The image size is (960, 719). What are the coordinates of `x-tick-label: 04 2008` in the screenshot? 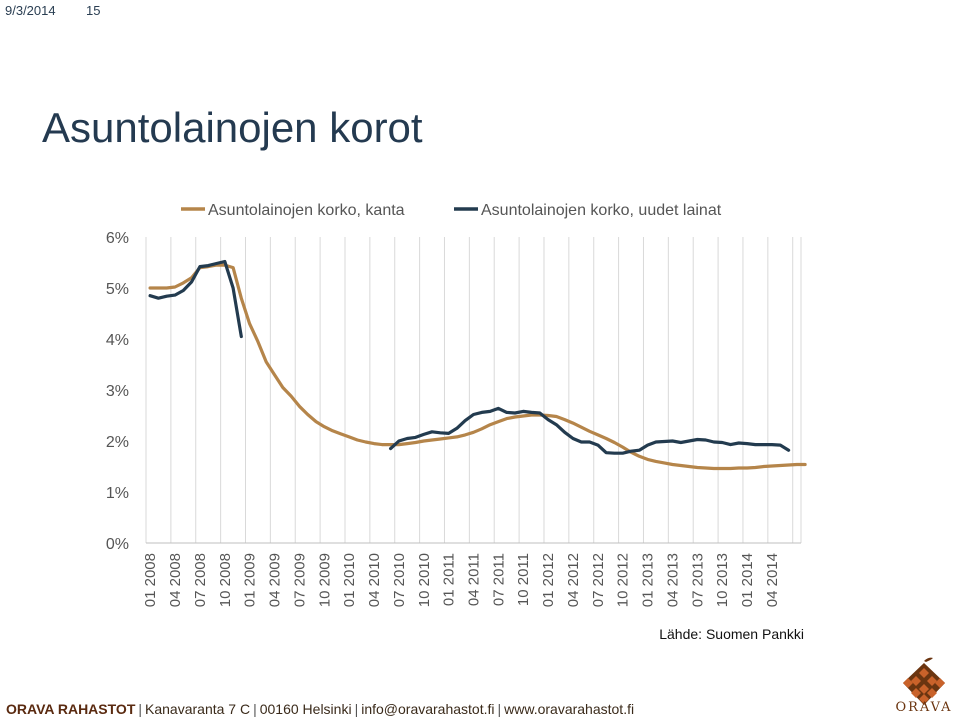 It's located at (175, 580).